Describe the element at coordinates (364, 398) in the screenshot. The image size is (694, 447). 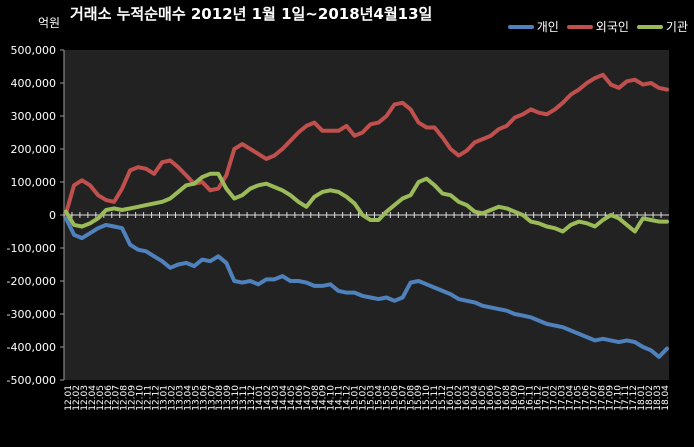
I see `x-tick-label: 15.02` at that location.